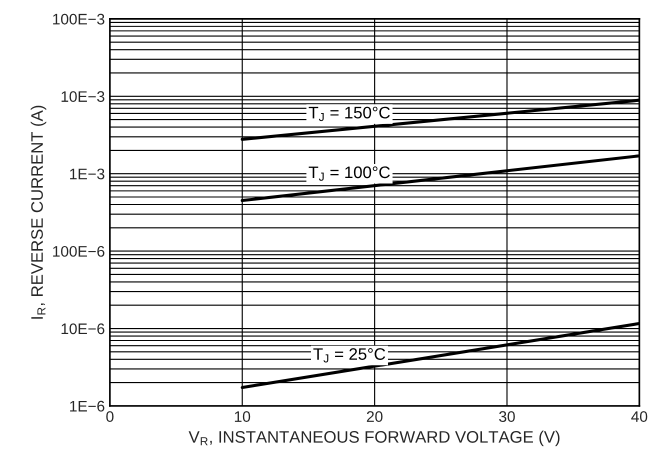 The height and width of the screenshot is (472, 666). What do you see at coordinates (349, 114) in the screenshot?
I see `series-label: T$_{J}$ = 150°C` at bounding box center [349, 114].